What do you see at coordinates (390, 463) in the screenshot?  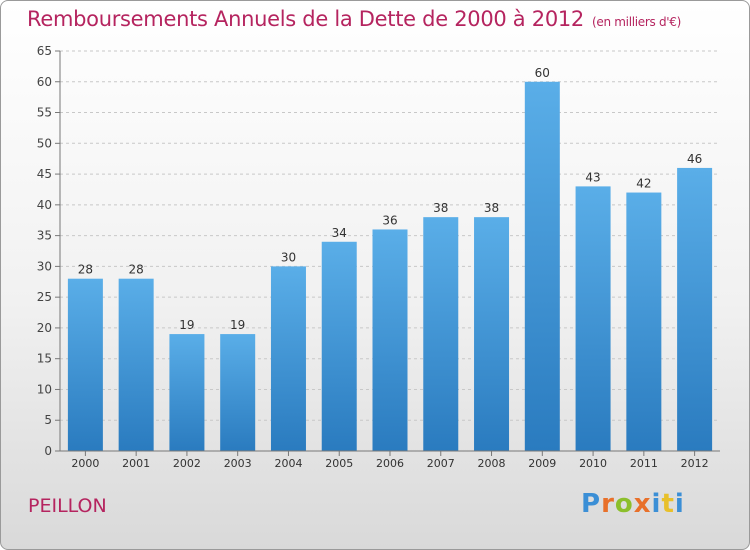 I see `x-tick-label: 2006` at bounding box center [390, 463].